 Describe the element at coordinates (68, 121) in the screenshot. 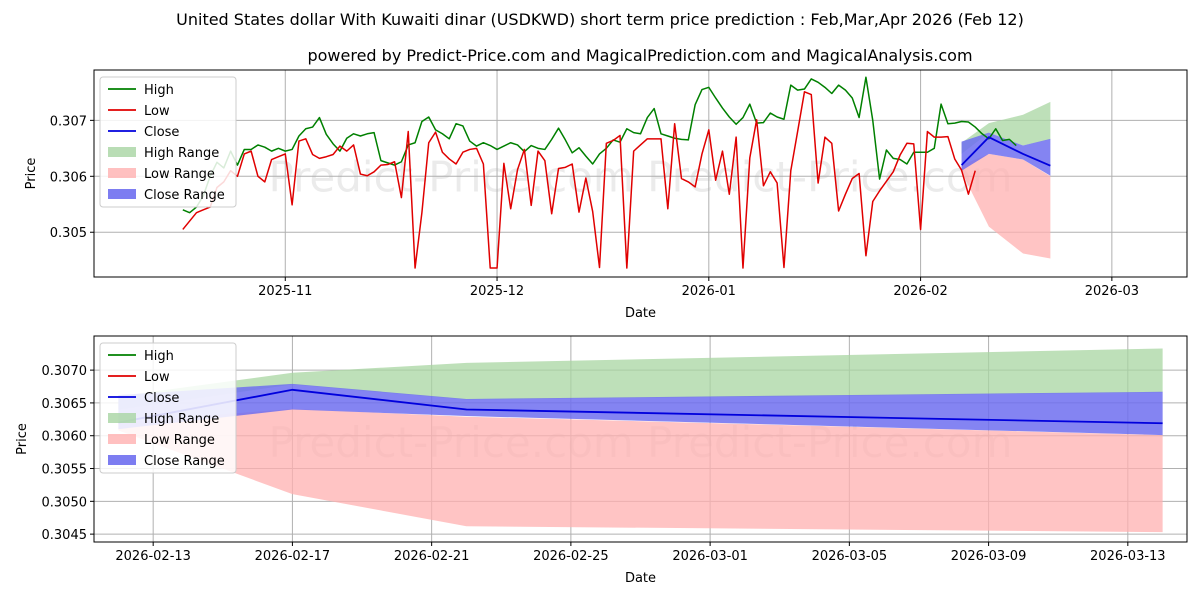

I see `y-tick-label: 0.307` at that location.